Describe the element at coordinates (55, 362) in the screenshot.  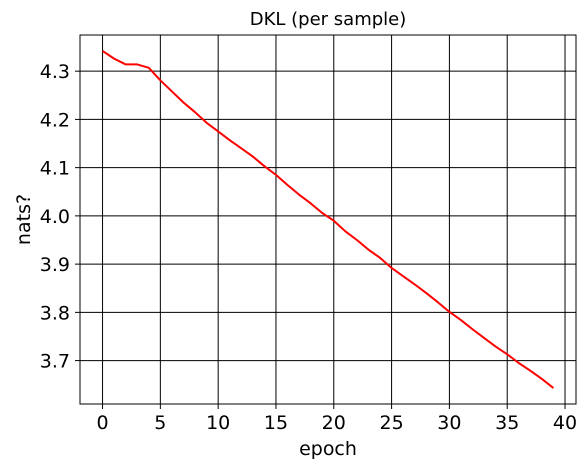
I see `y-tick-label: 3.7` at that location.